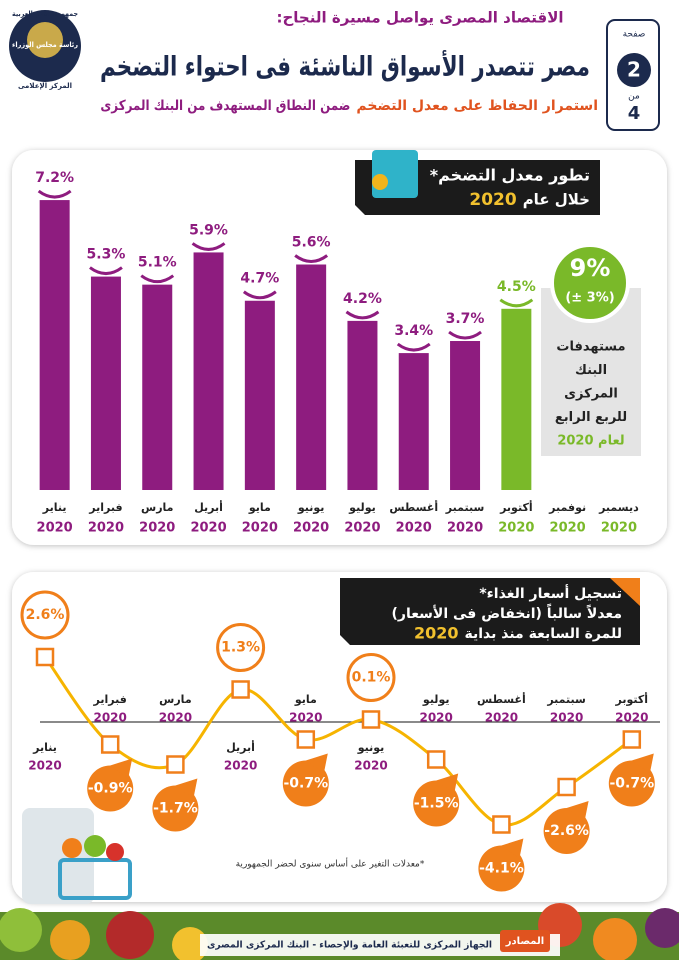  I want to click on page-word: صفحة, so click(634, 35).